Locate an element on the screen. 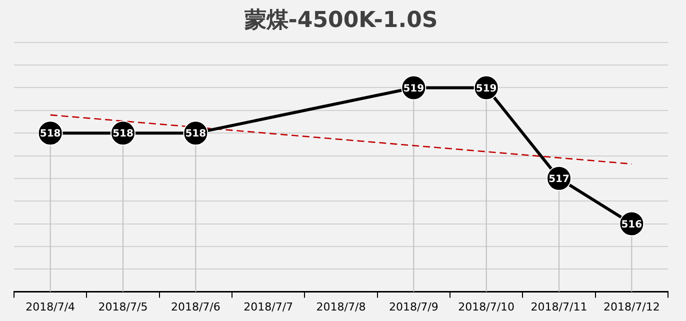 This screenshot has height=321, width=686. x-tick-label: 2018/7/7 is located at coordinates (269, 307).